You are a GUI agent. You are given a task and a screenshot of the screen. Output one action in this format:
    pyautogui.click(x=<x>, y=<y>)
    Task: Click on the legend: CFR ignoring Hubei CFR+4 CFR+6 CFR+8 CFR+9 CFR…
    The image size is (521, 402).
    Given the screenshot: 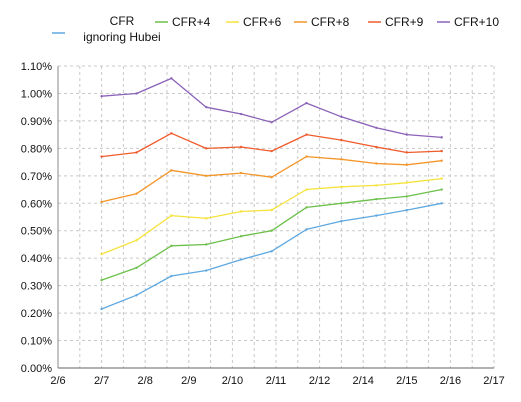 What is the action you would take?
    pyautogui.click(x=275, y=29)
    